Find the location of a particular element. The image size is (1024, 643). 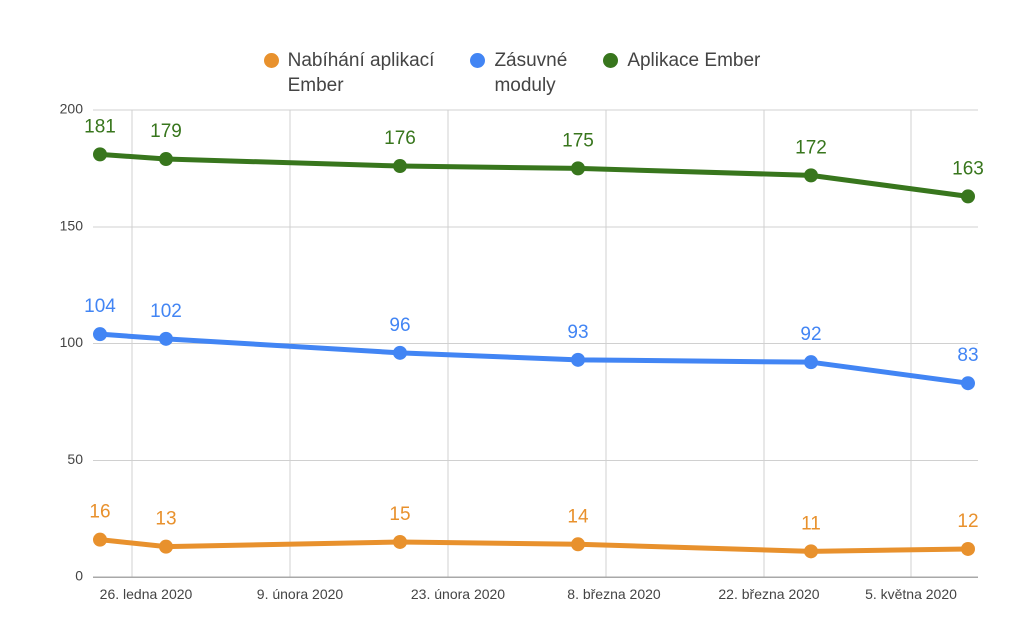

data-point-label: 14 is located at coordinates (578, 516).